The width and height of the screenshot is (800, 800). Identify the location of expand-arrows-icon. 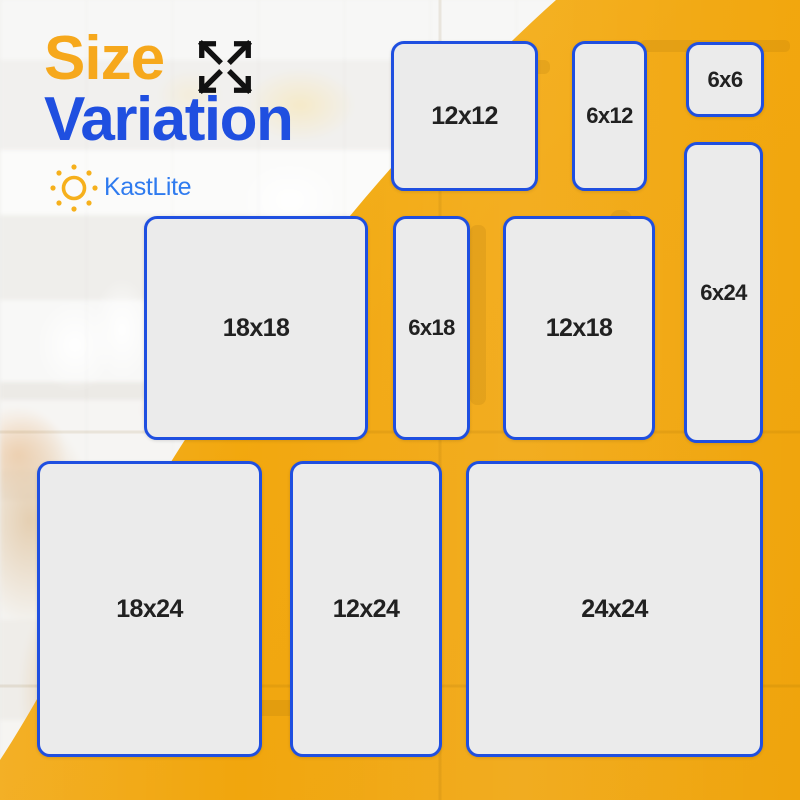
(225, 67).